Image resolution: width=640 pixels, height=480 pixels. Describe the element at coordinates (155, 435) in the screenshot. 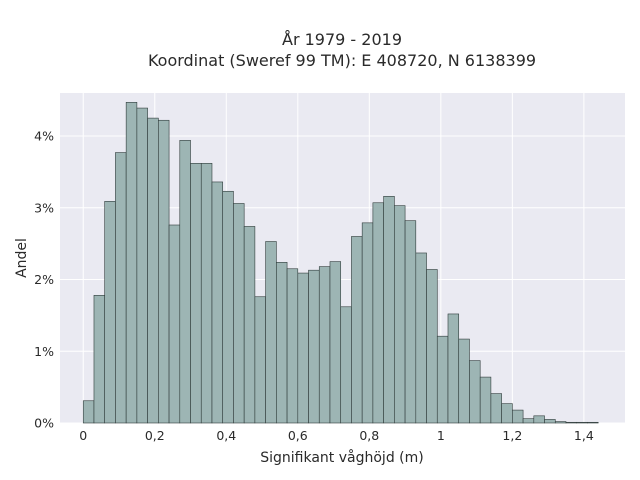

I see `x-tick-label: 0,2` at that location.